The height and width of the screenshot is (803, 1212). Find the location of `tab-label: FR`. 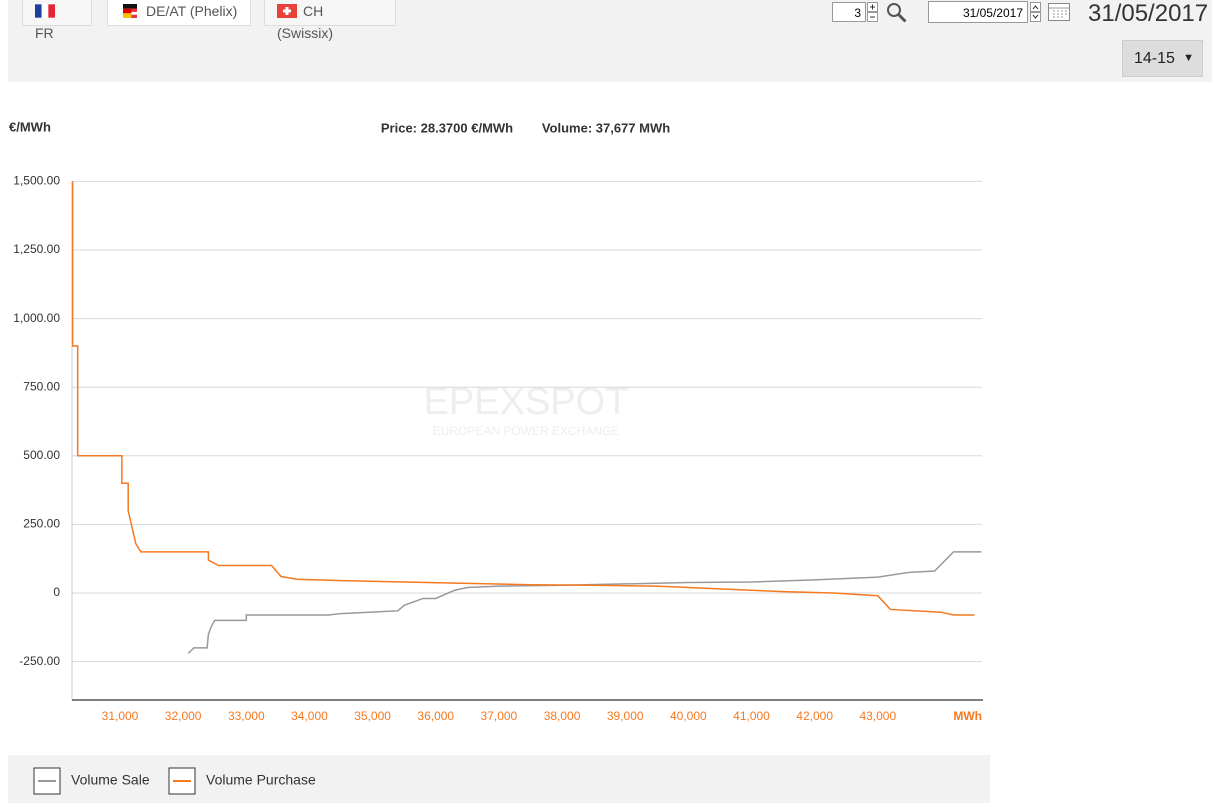

tab-label: FR is located at coordinates (44, 33).